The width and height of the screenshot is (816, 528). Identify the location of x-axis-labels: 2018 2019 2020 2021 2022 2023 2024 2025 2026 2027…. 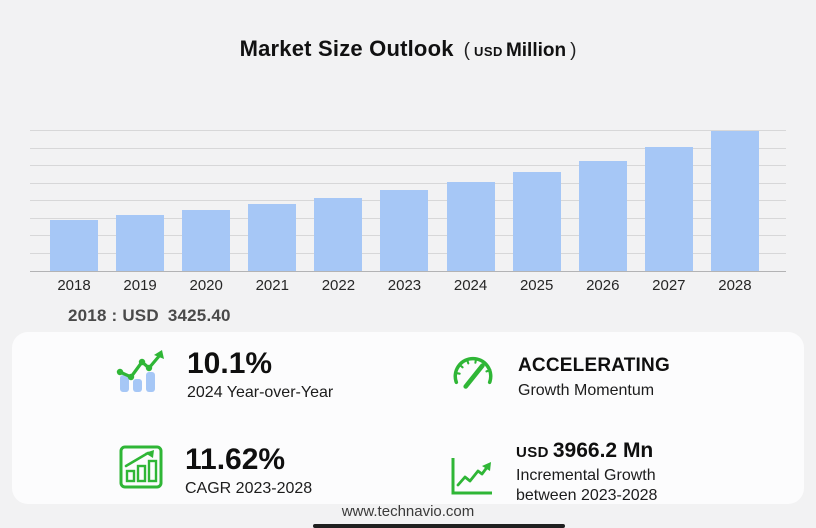
(404, 285).